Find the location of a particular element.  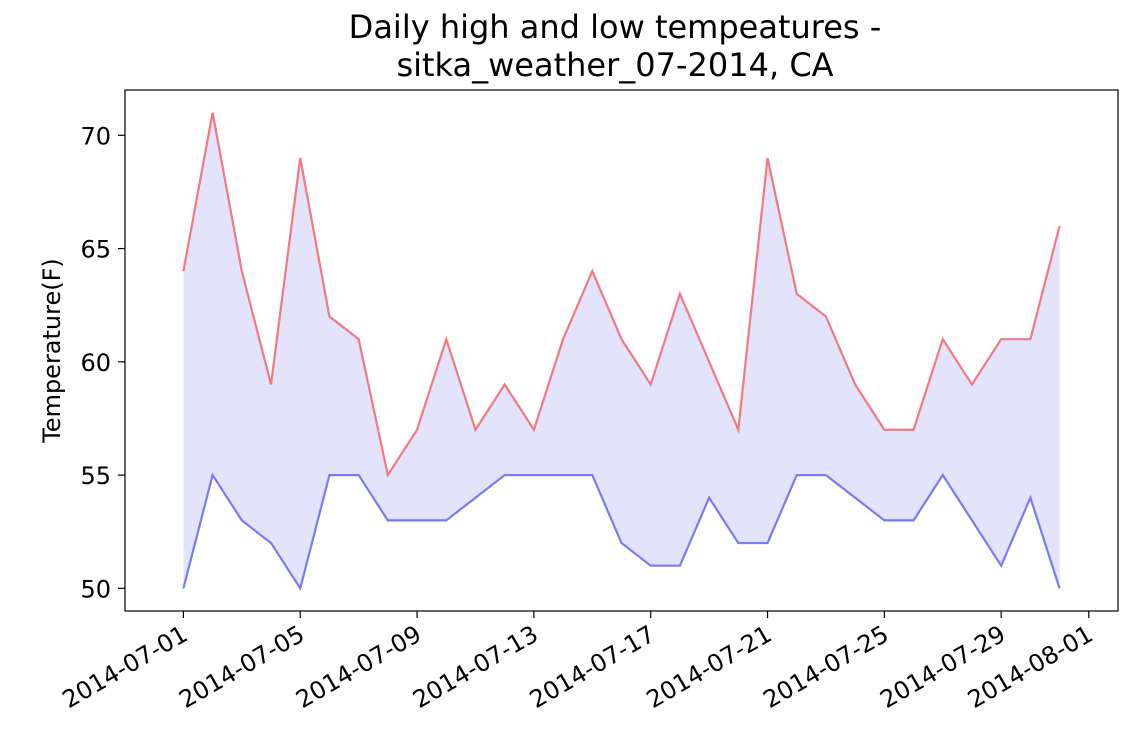

low-temperature-line is located at coordinates (621, 532).